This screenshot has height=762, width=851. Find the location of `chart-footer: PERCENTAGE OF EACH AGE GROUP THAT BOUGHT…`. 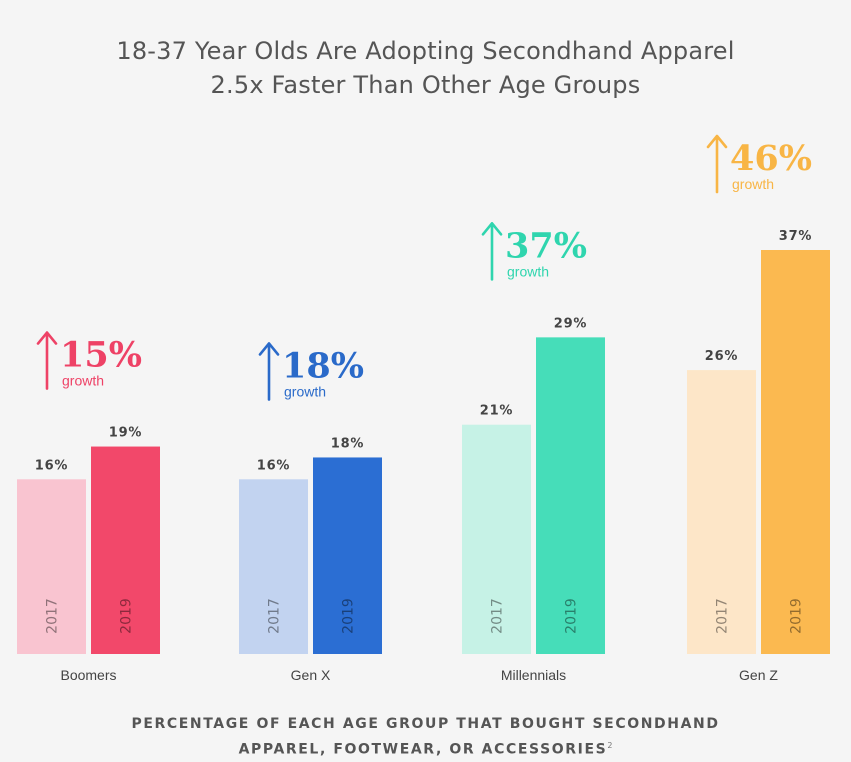

chart-footer: PERCENTAGE OF EACH AGE GROUP THAT BOUGHT… is located at coordinates (425, 737).